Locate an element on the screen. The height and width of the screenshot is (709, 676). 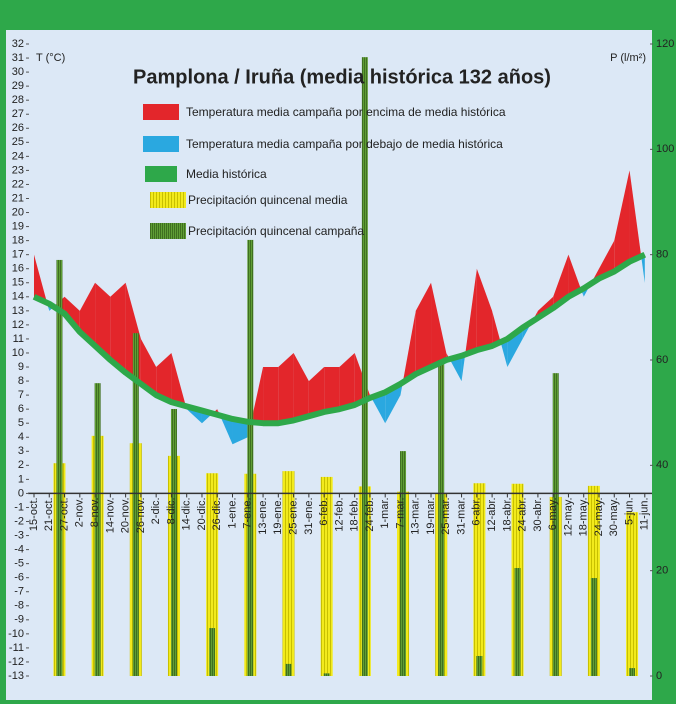
y-tick-label: 26 is located at coordinates (18, 128).